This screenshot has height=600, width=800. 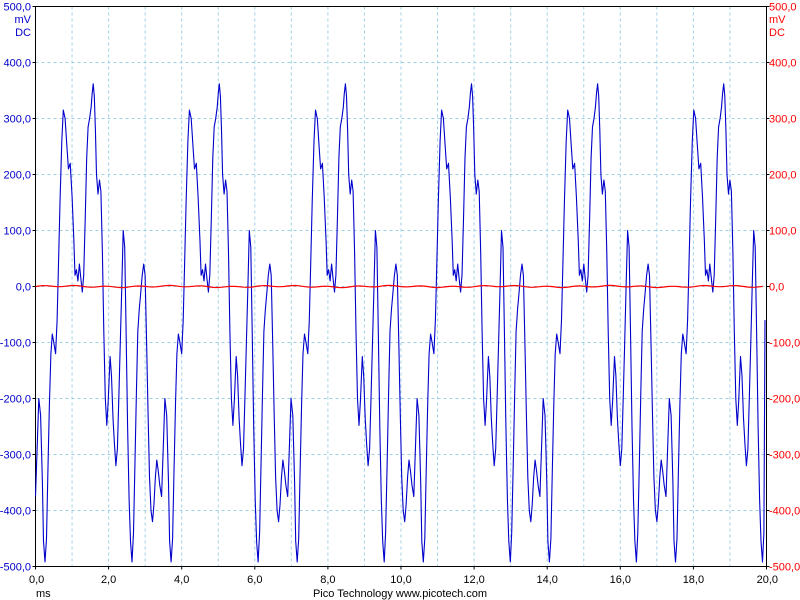 What do you see at coordinates (23, 33) in the screenshot?
I see `left-axis-coupling: DC` at bounding box center [23, 33].